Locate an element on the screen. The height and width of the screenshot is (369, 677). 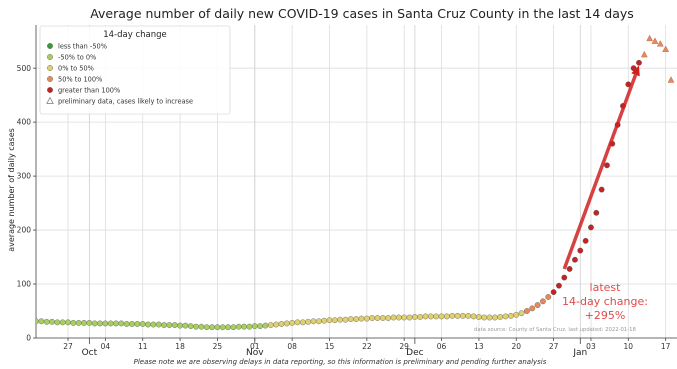
x-tick-label: 20 is located at coordinates (516, 346).